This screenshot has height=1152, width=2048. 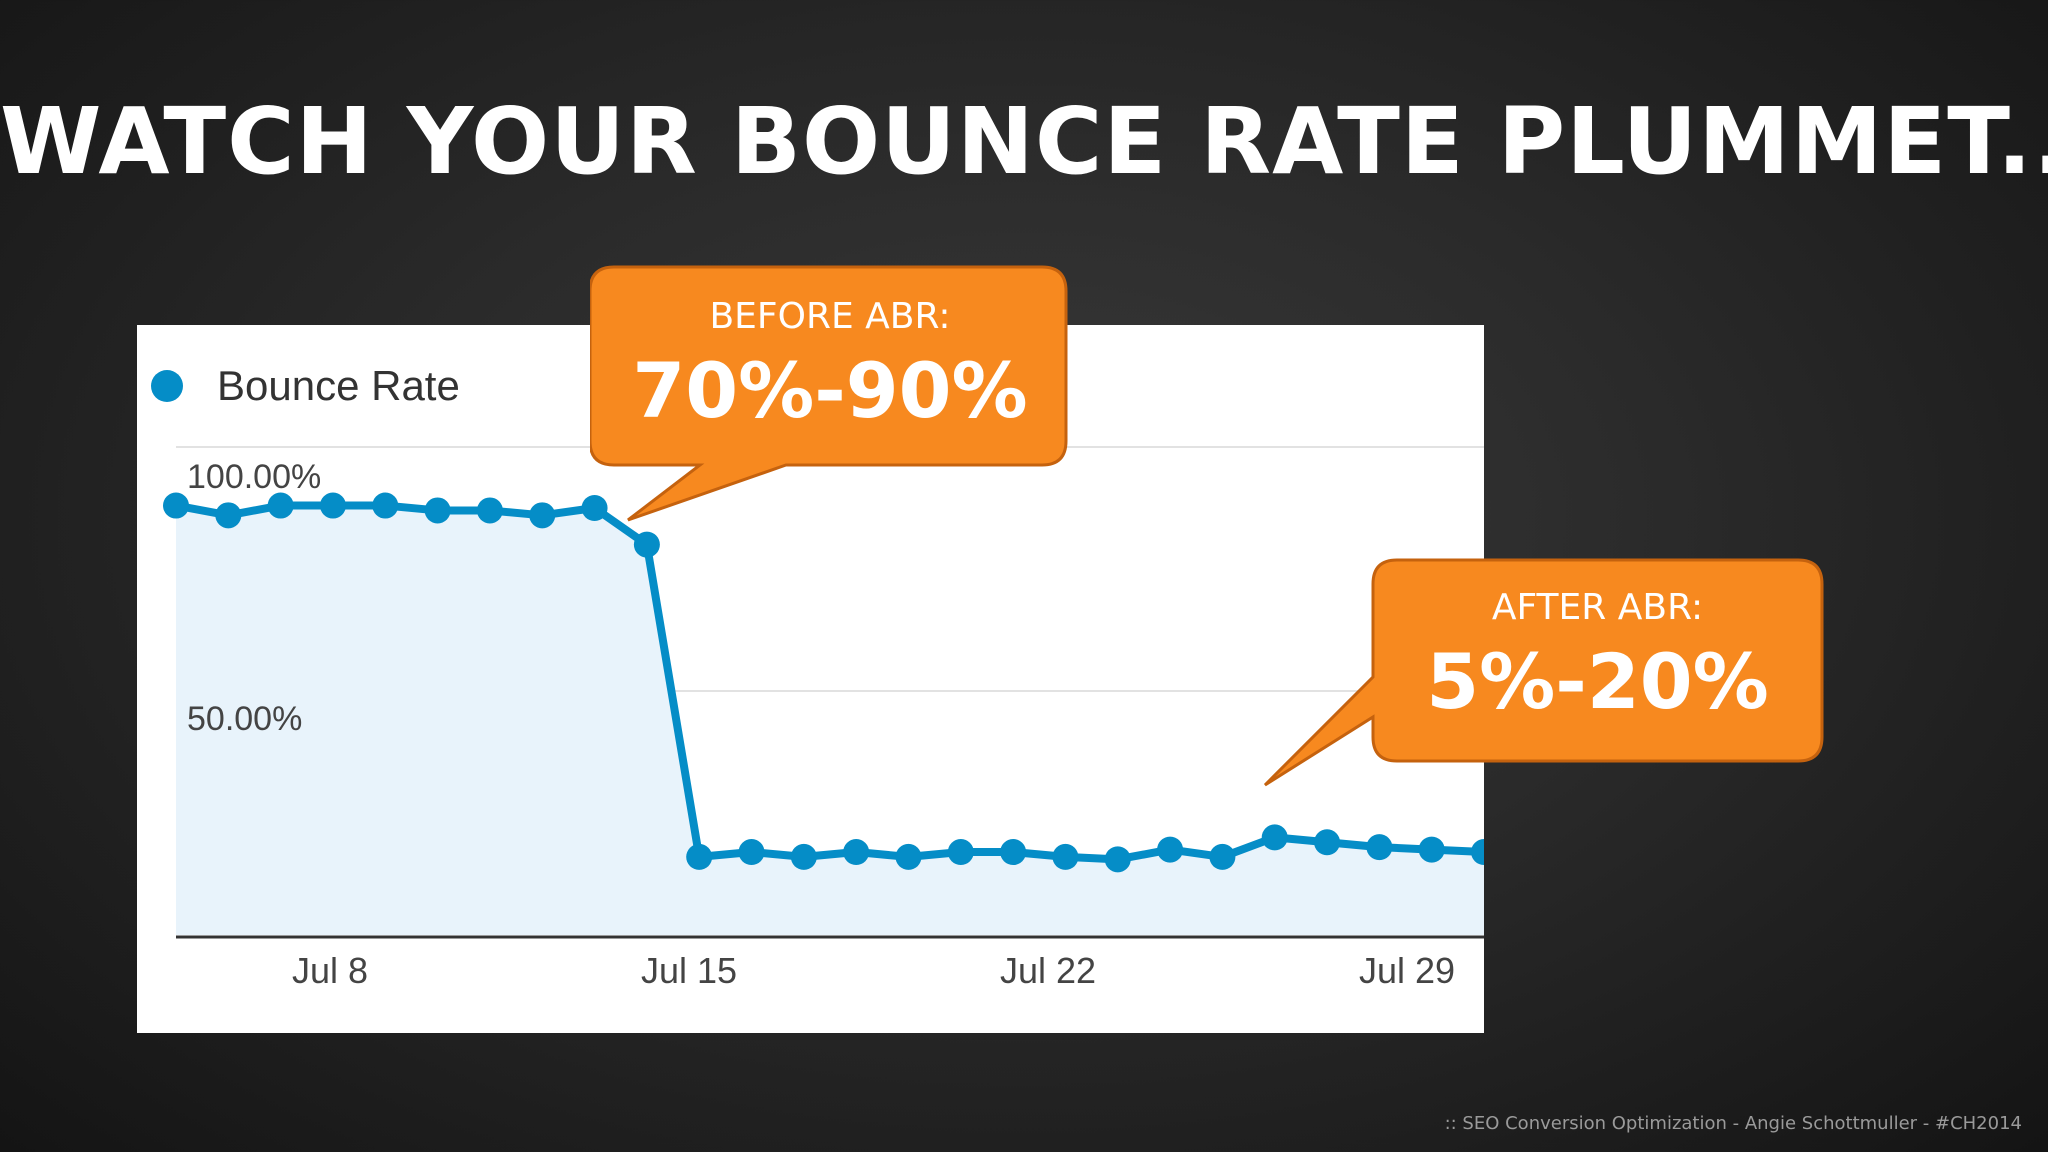 I want to click on after-callout-fill, so click(x=1543, y=672).